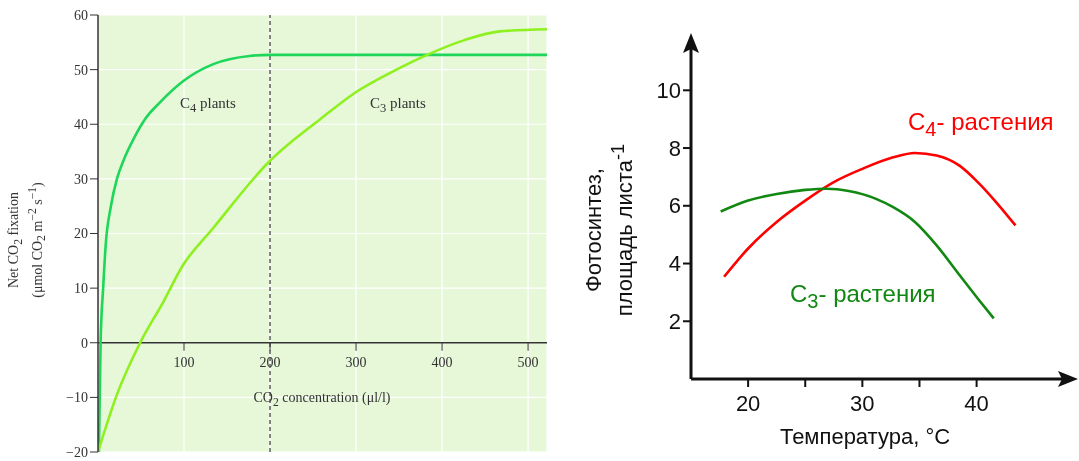  What do you see at coordinates (184, 362) in the screenshot?
I see `x-tick-label: 100` at bounding box center [184, 362].